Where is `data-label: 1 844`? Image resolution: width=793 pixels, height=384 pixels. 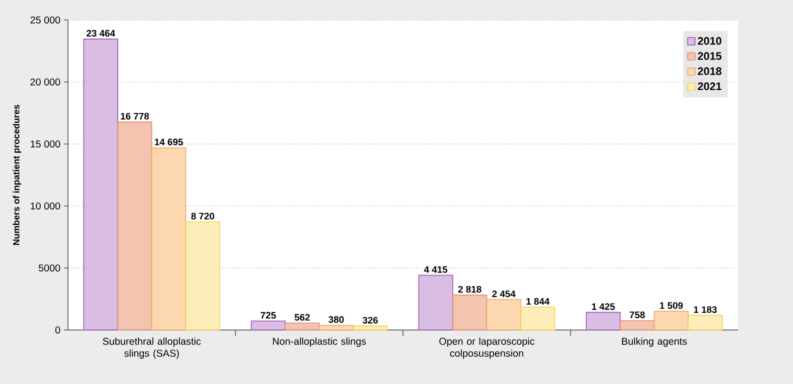 data-label: 1 844 is located at coordinates (538, 301).